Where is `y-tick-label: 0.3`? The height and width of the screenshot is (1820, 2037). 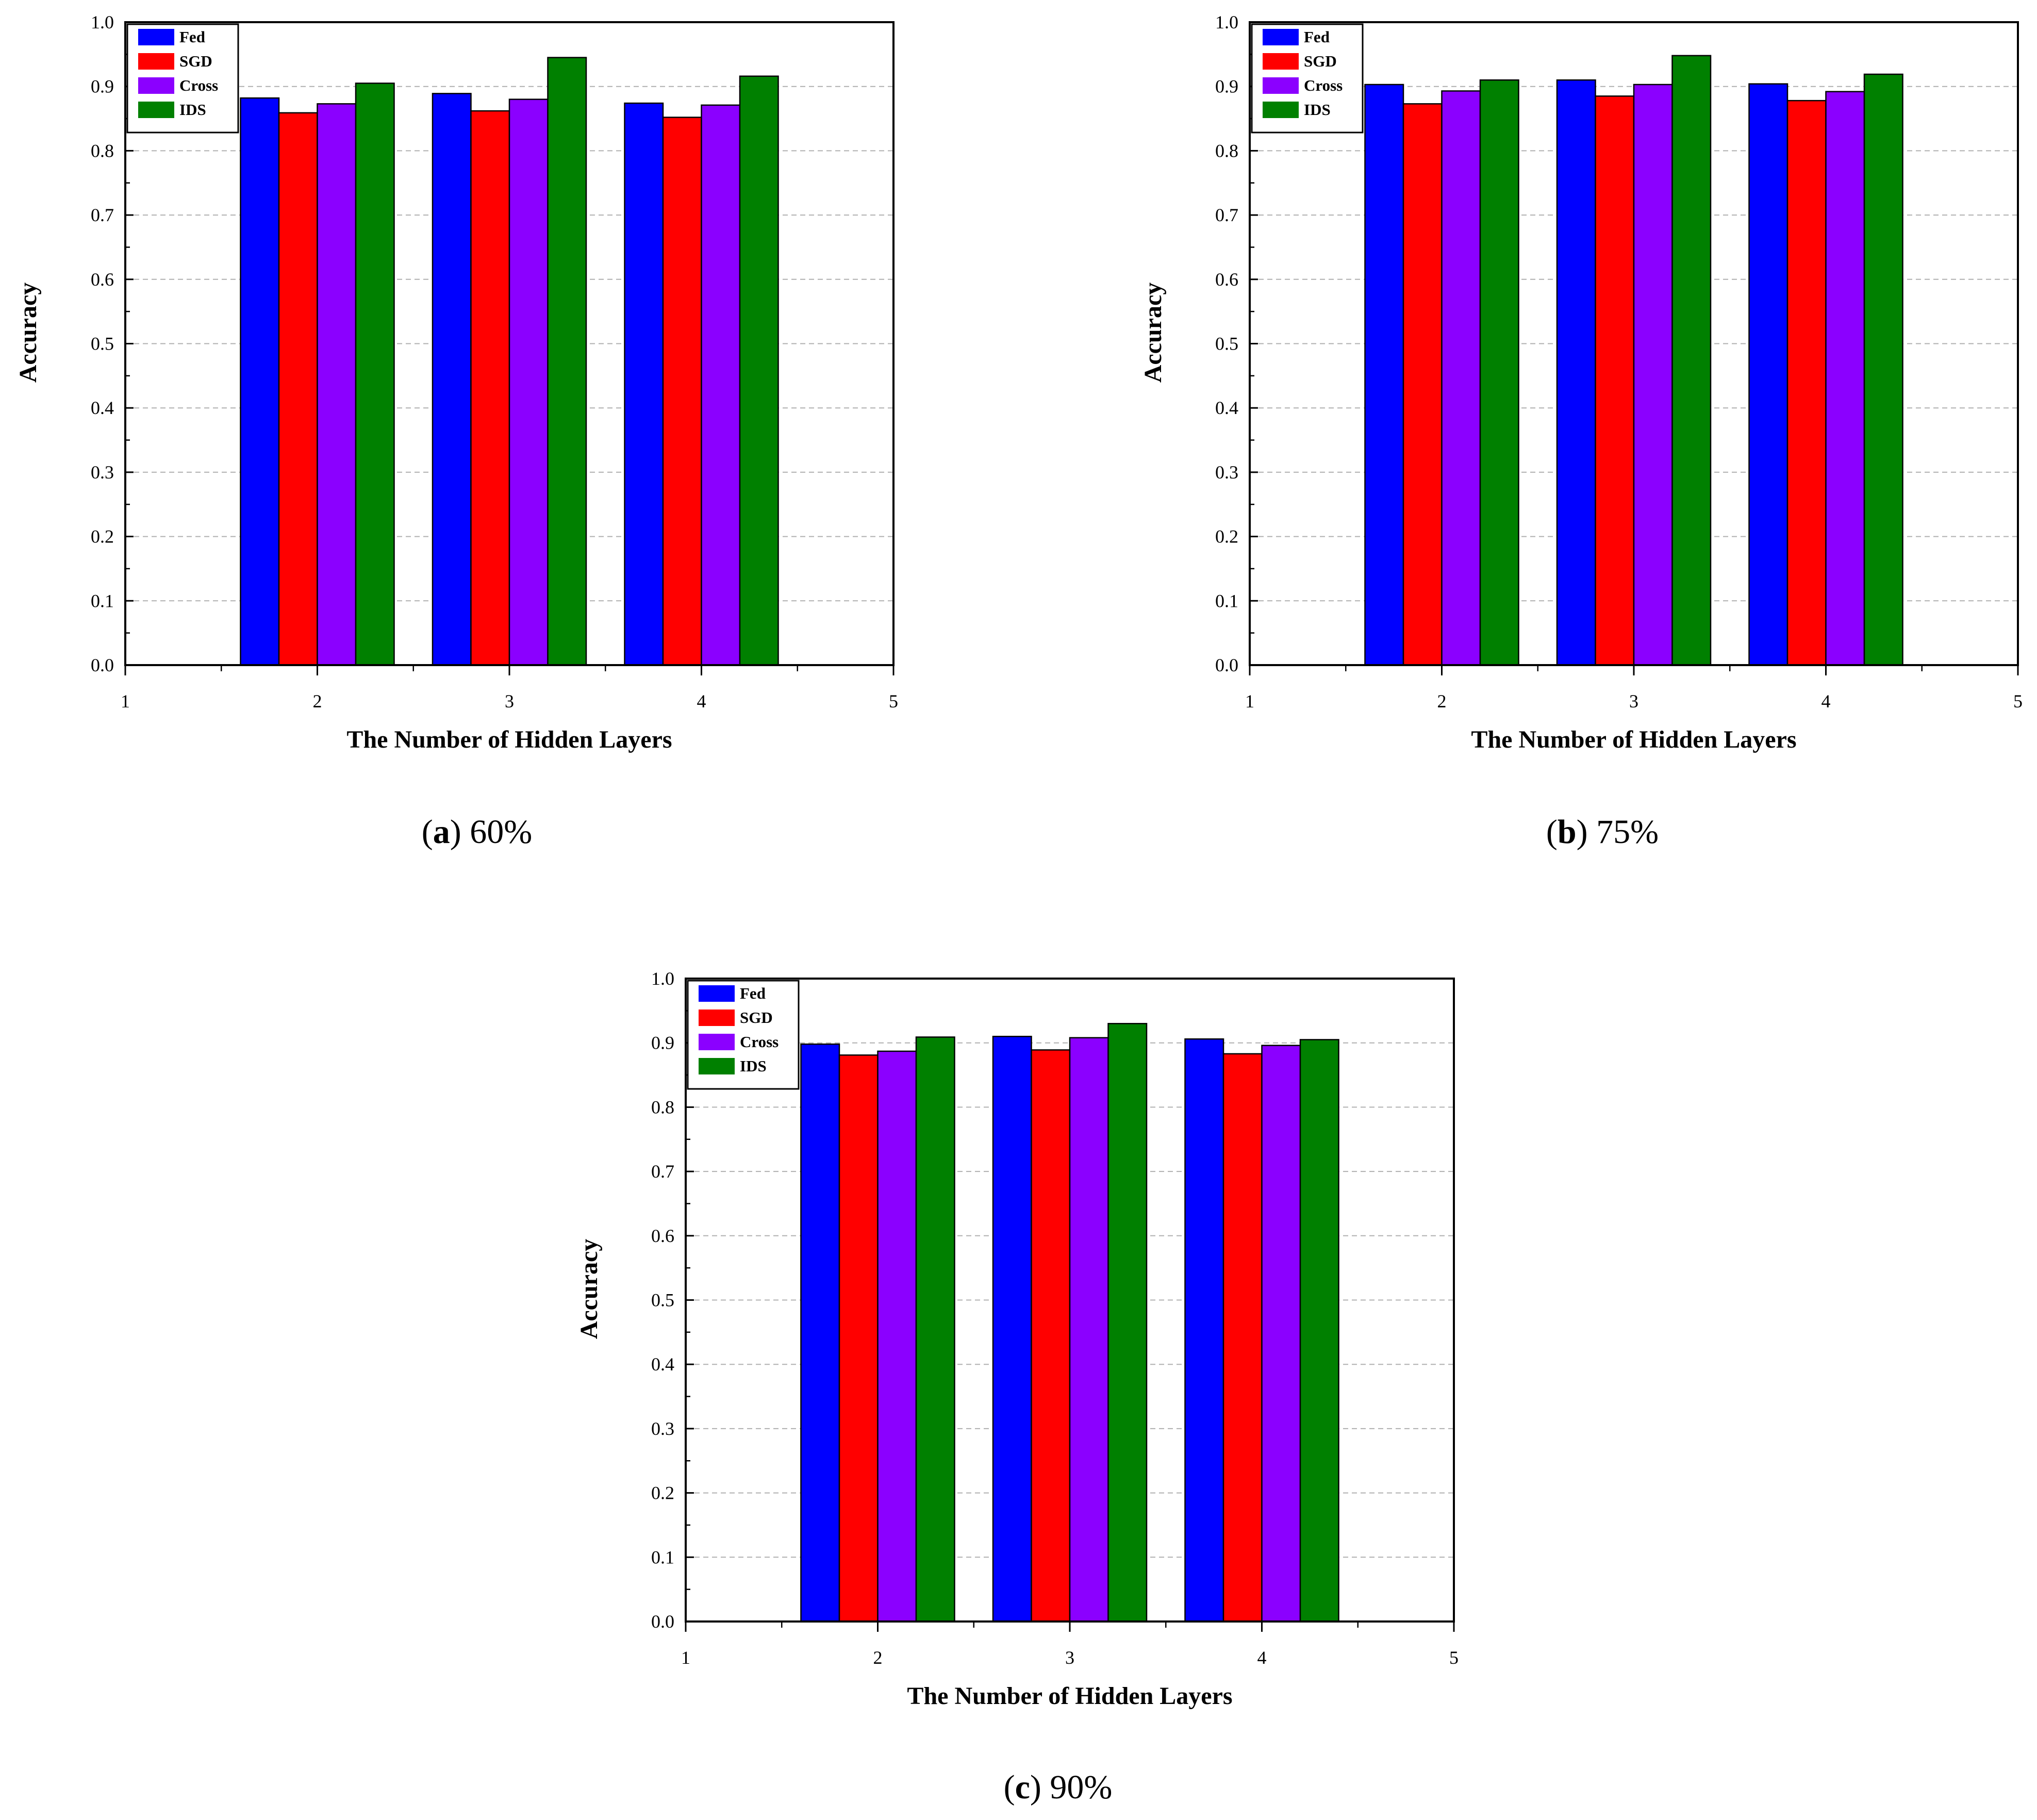
y-tick-label: 0.3 is located at coordinates (102, 472).